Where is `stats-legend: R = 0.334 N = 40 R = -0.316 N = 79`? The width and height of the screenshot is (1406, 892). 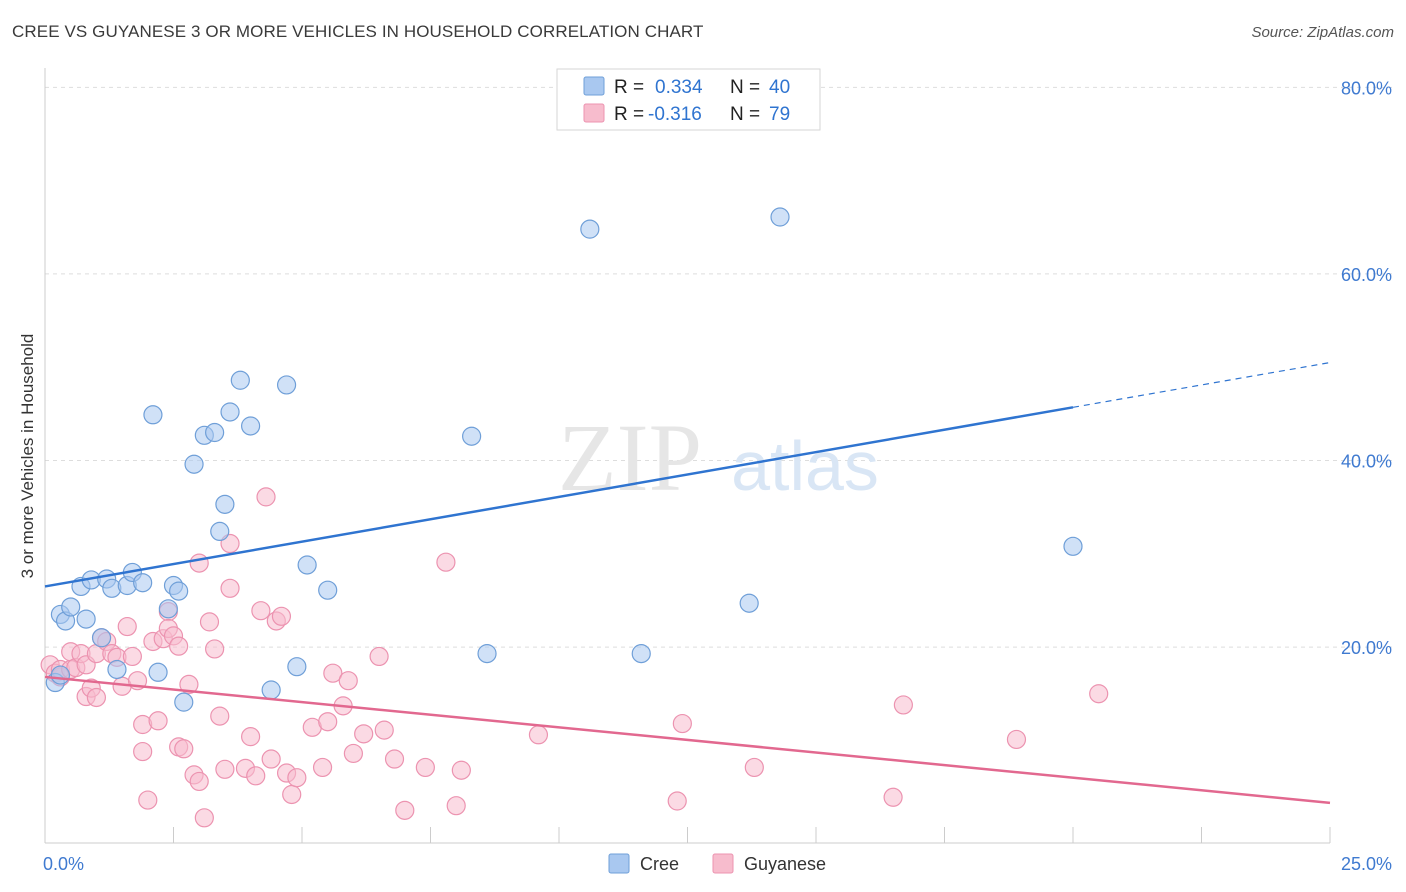 stats-legend: R = 0.334 N = 40 R = -0.316 N = 79 is located at coordinates (688, 99).